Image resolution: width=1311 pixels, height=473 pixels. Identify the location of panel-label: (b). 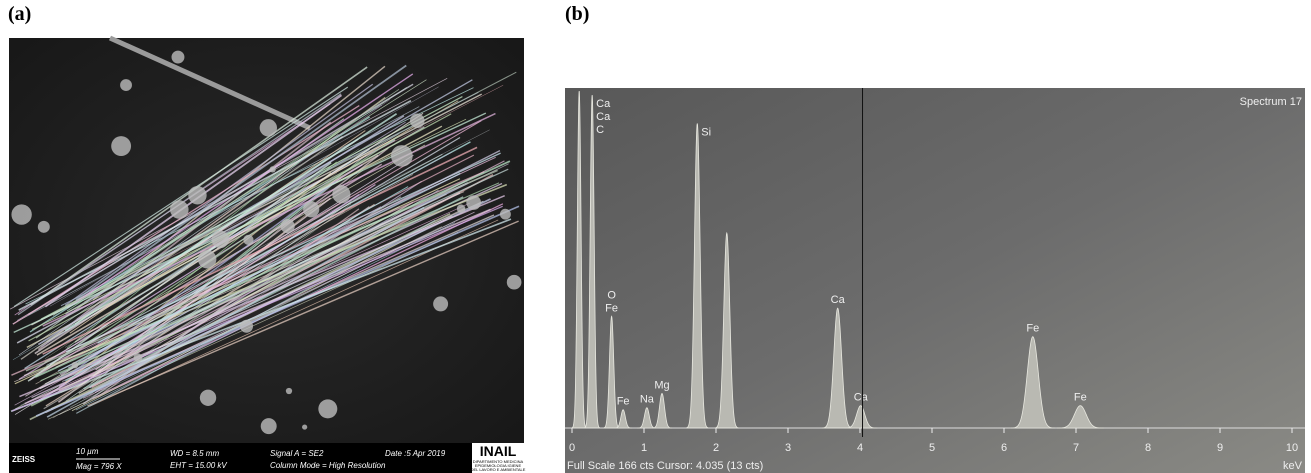
(577, 14).